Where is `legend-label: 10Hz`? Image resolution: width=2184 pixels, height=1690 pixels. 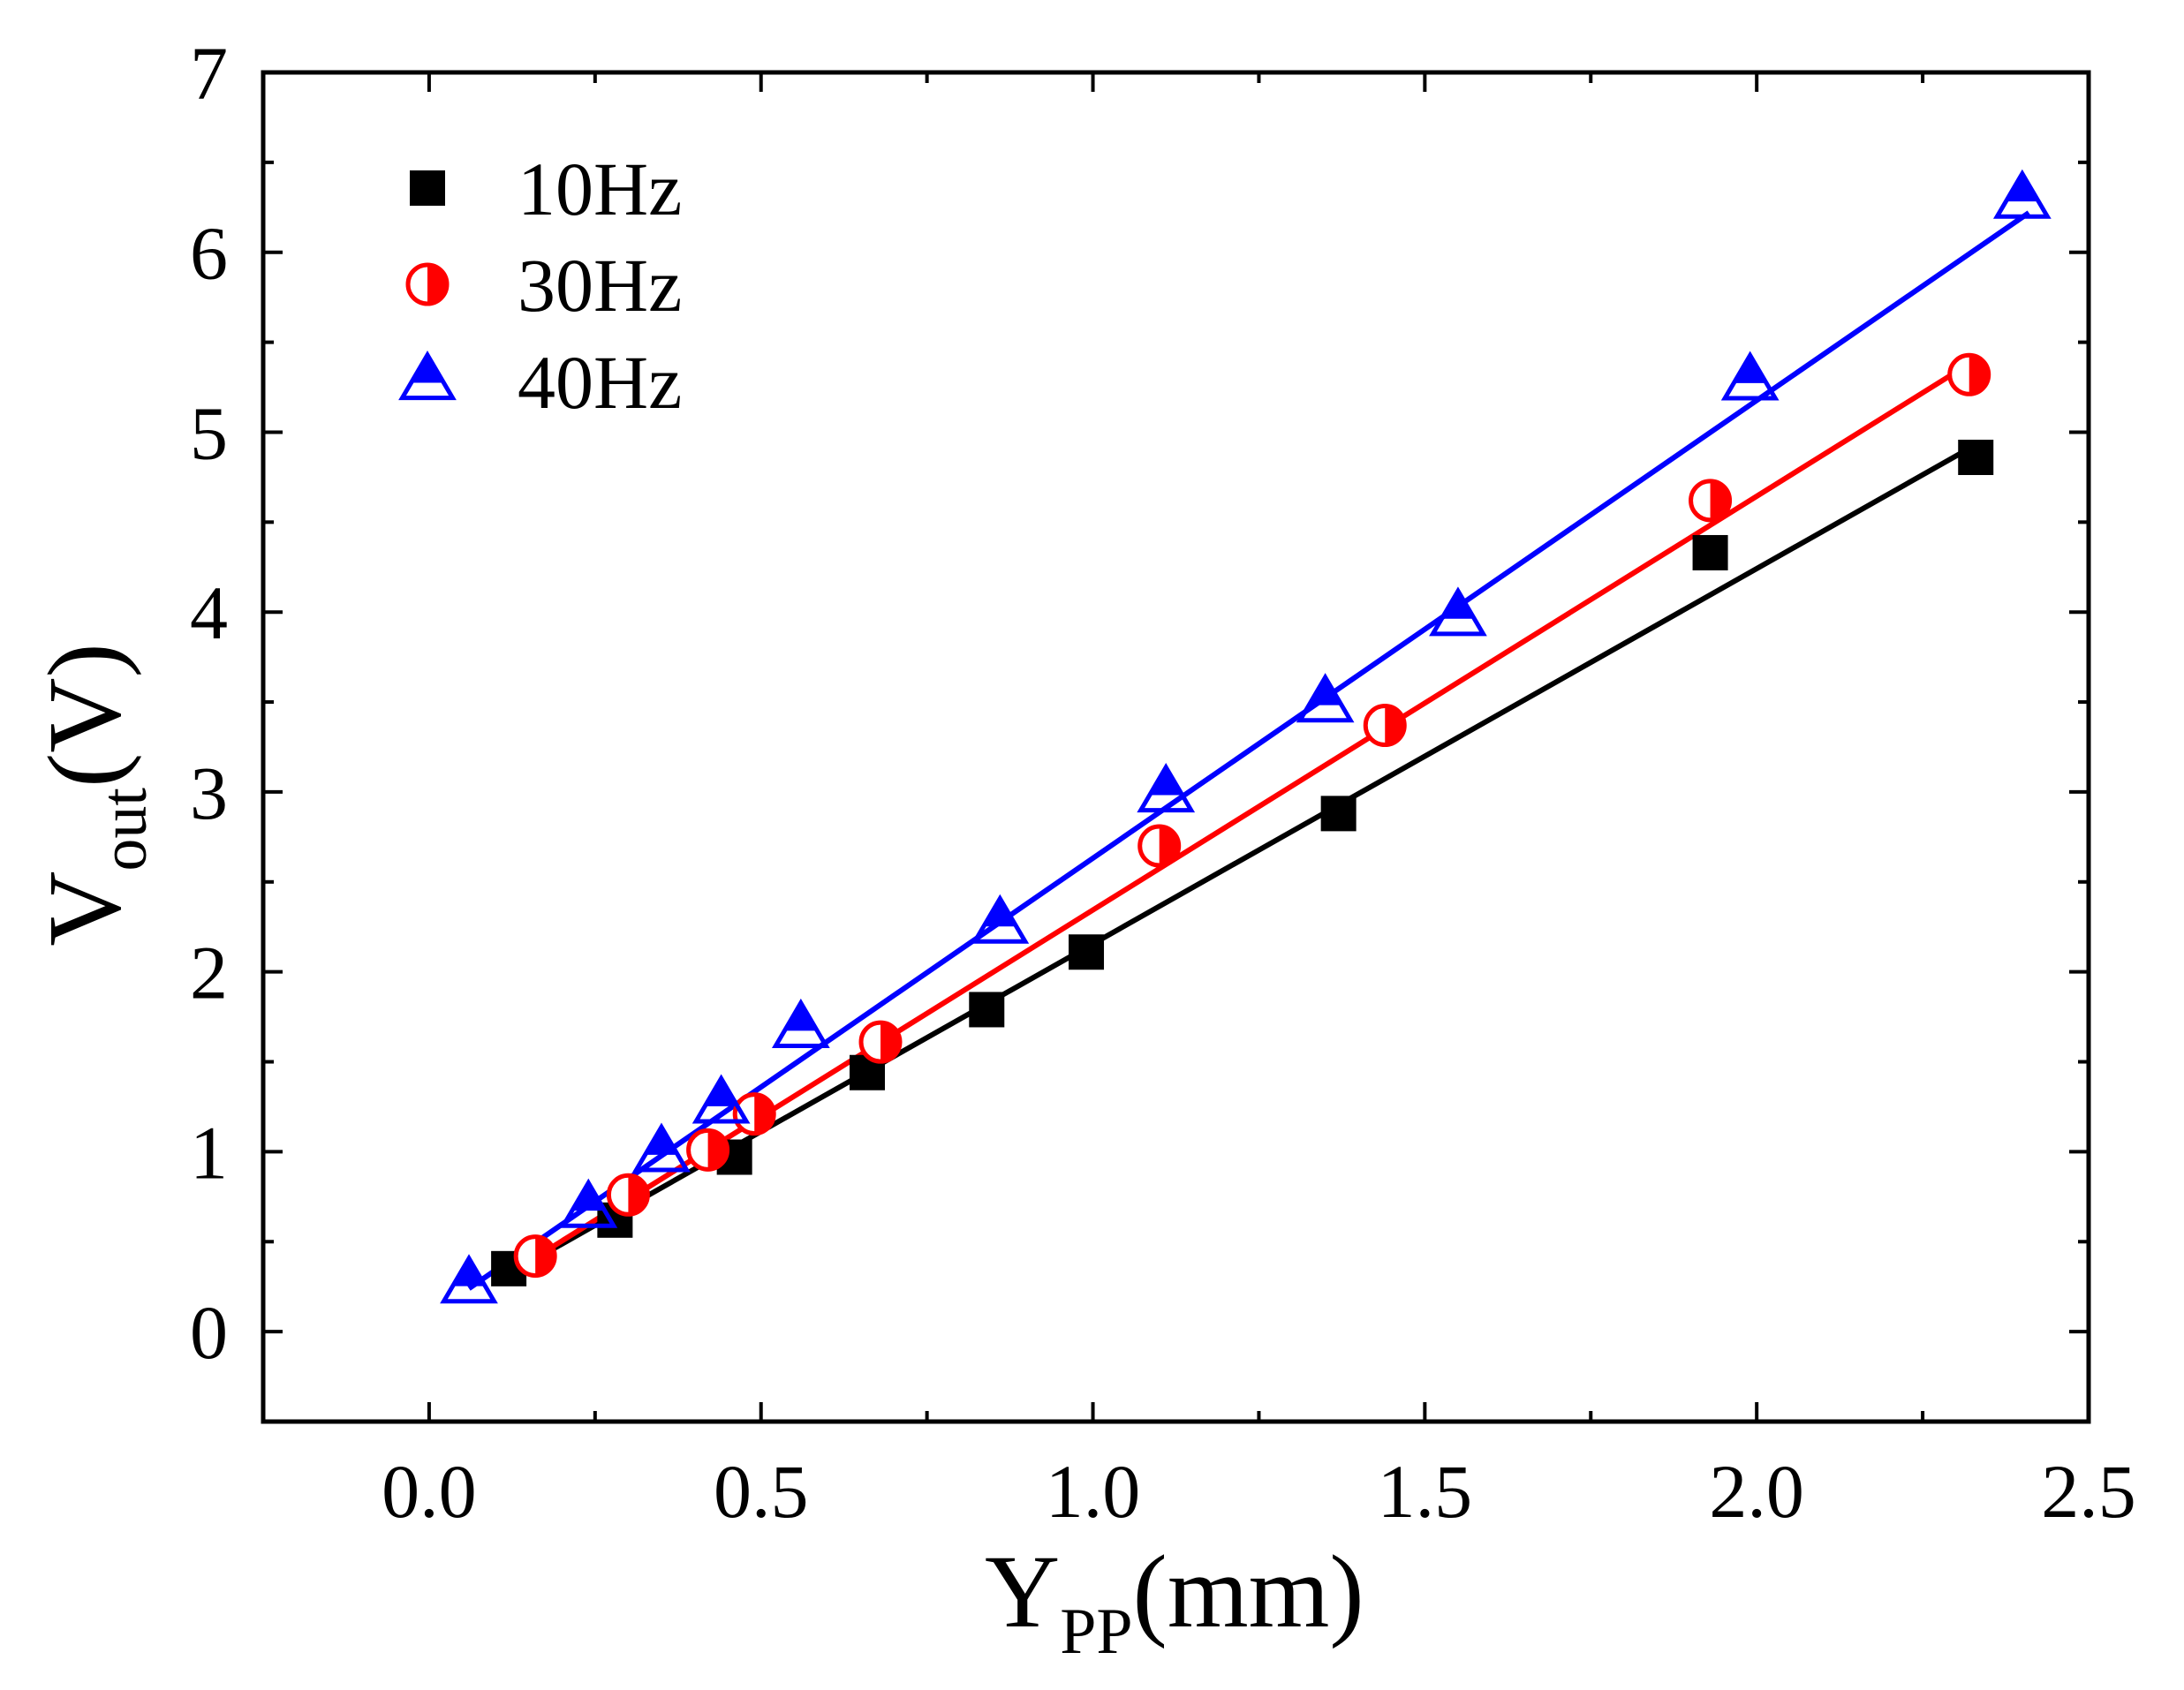 legend-label: 10Hz is located at coordinates (600, 189).